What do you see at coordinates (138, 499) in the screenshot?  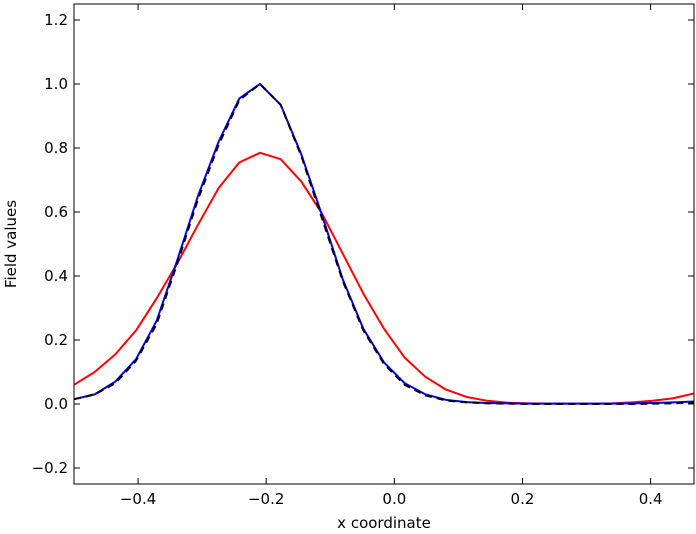 I see `x-tick-label: −0.4` at bounding box center [138, 499].